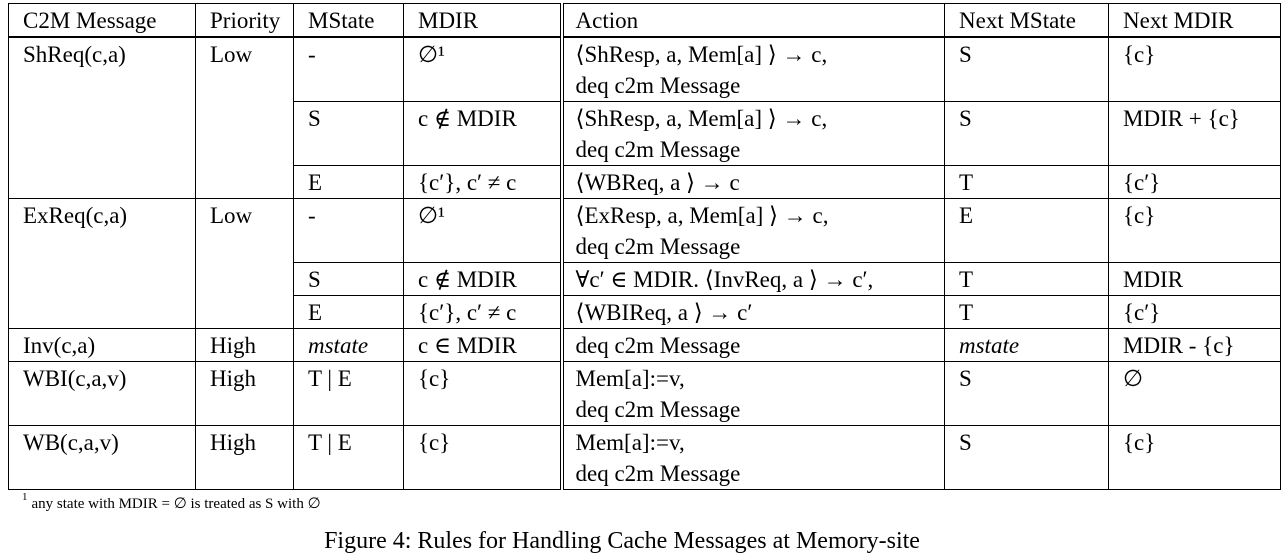  I want to click on action-cell: ∀c′ ∈ MDIR. ⟨InvReq, a ⟩ → c′,, so click(752, 279).